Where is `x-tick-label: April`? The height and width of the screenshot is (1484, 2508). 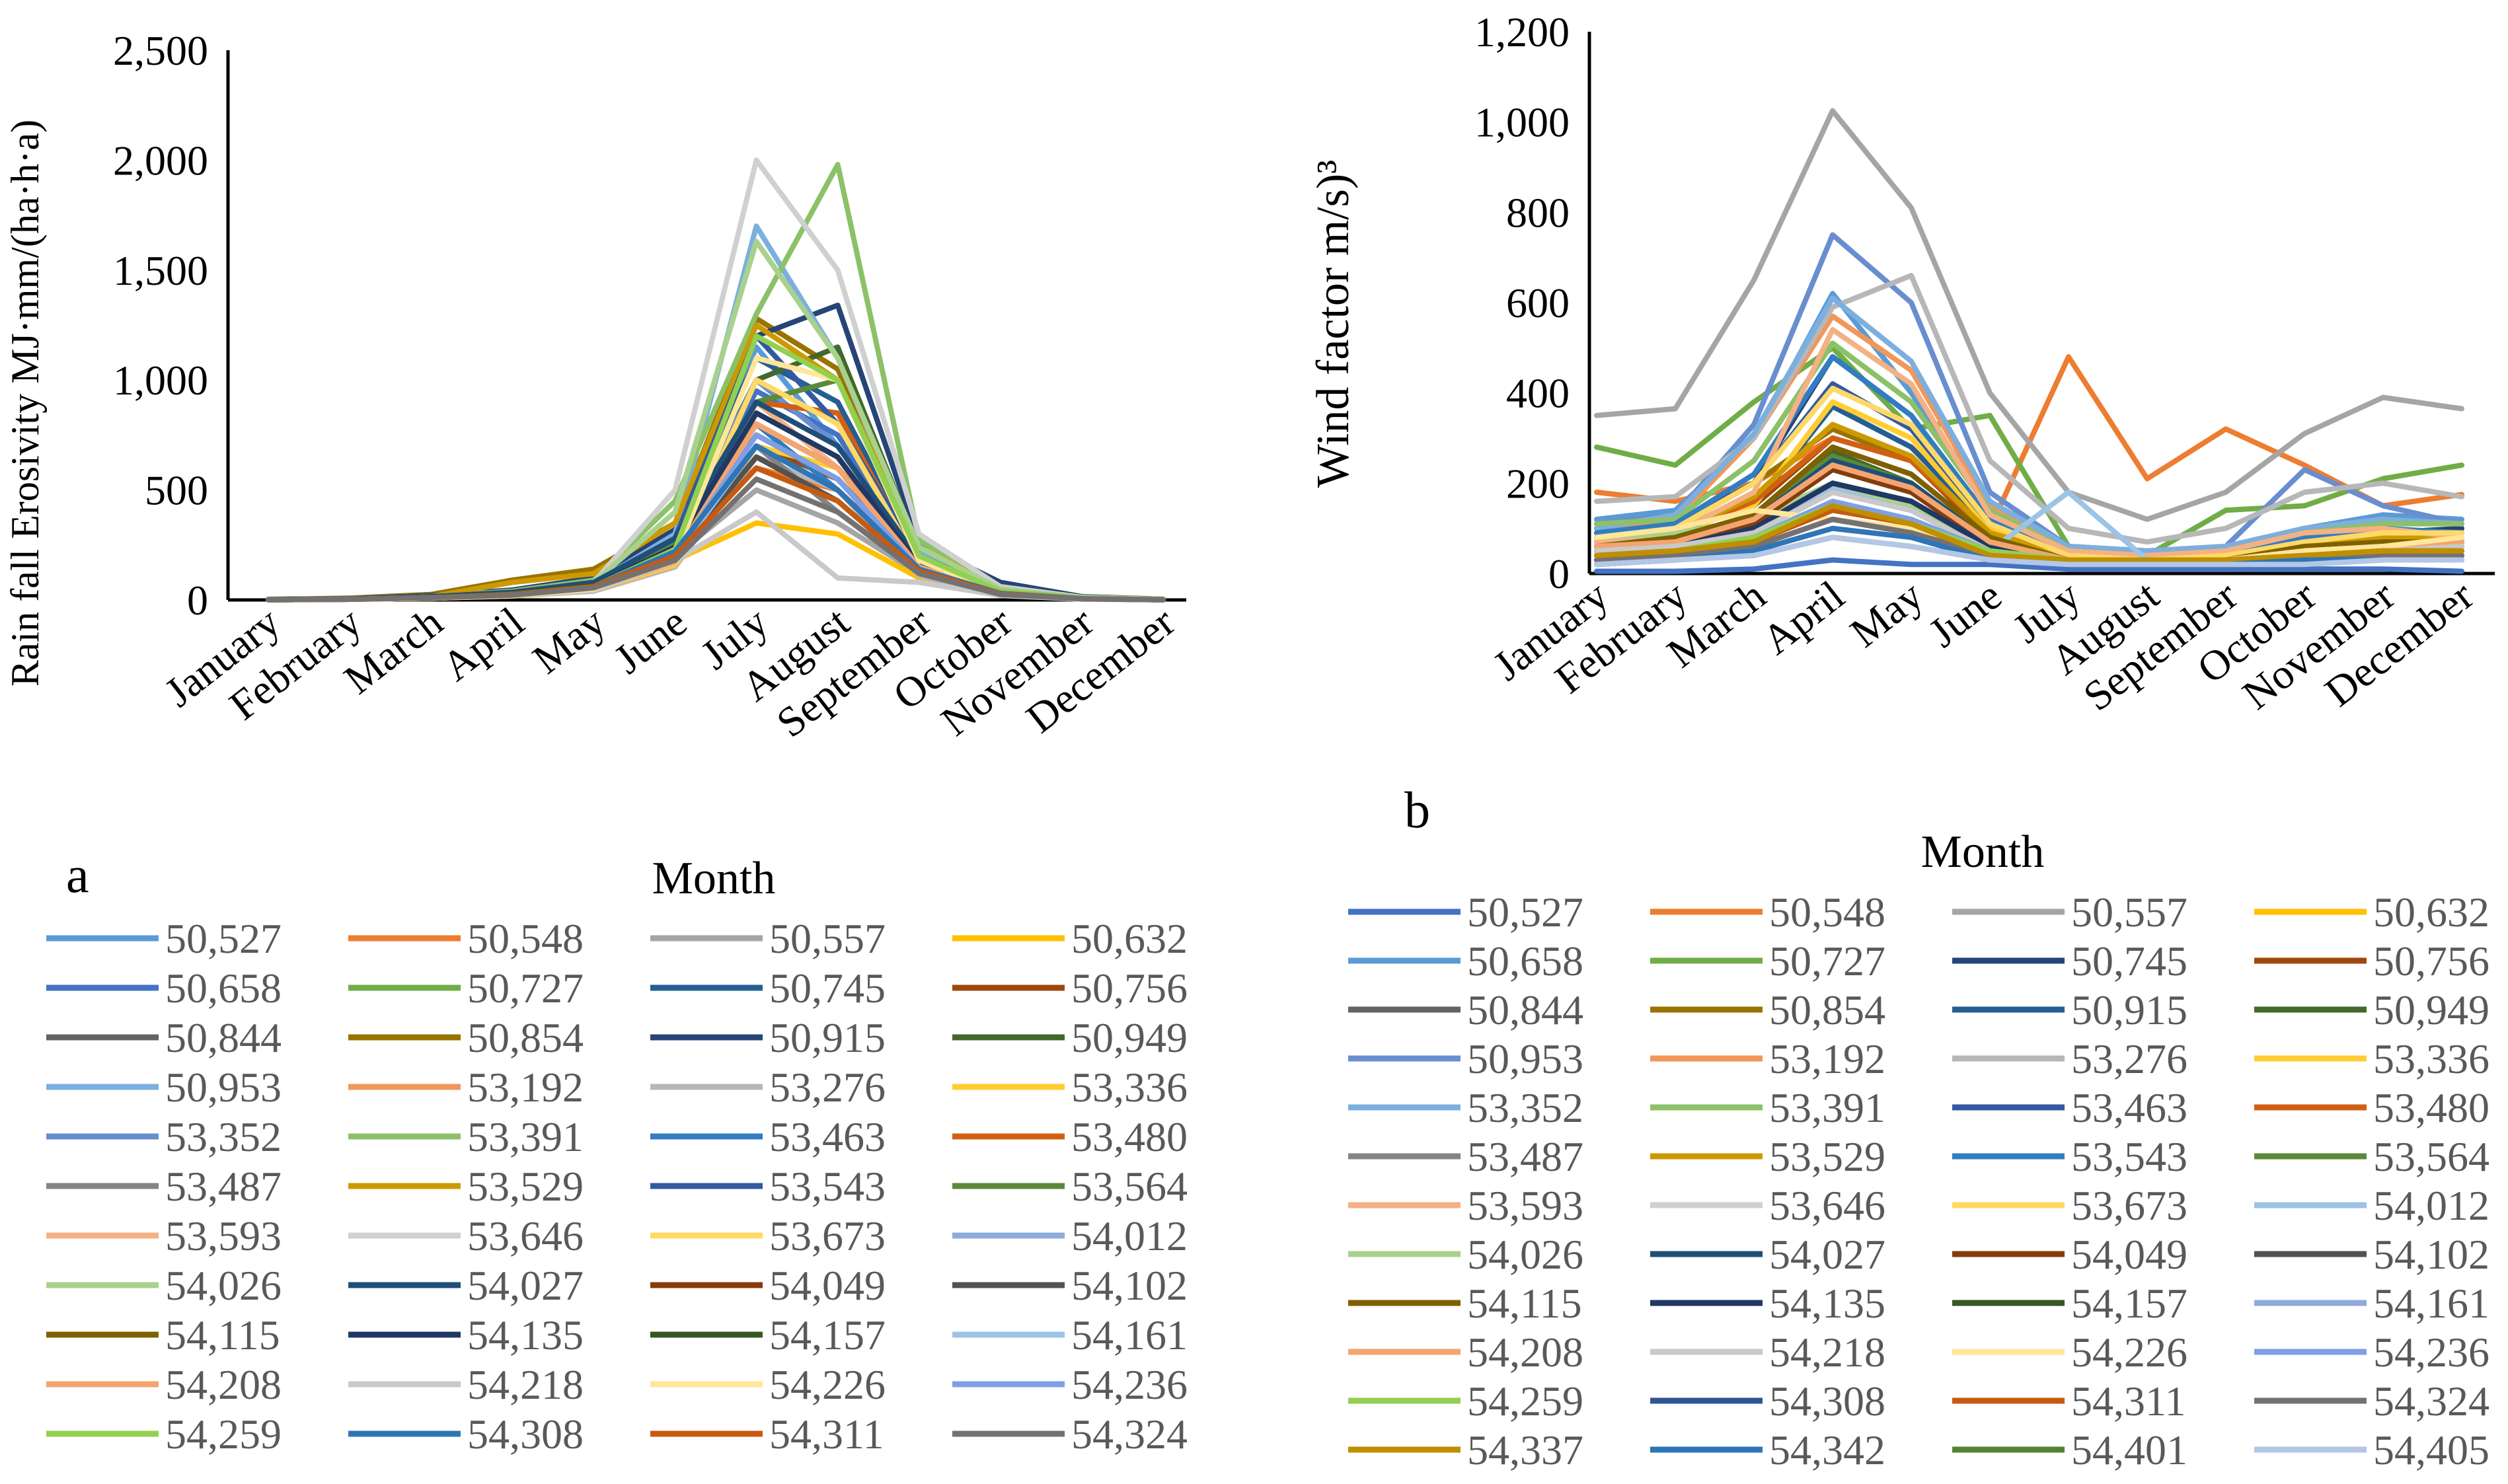
x-tick-label: April is located at coordinates (1802, 617).